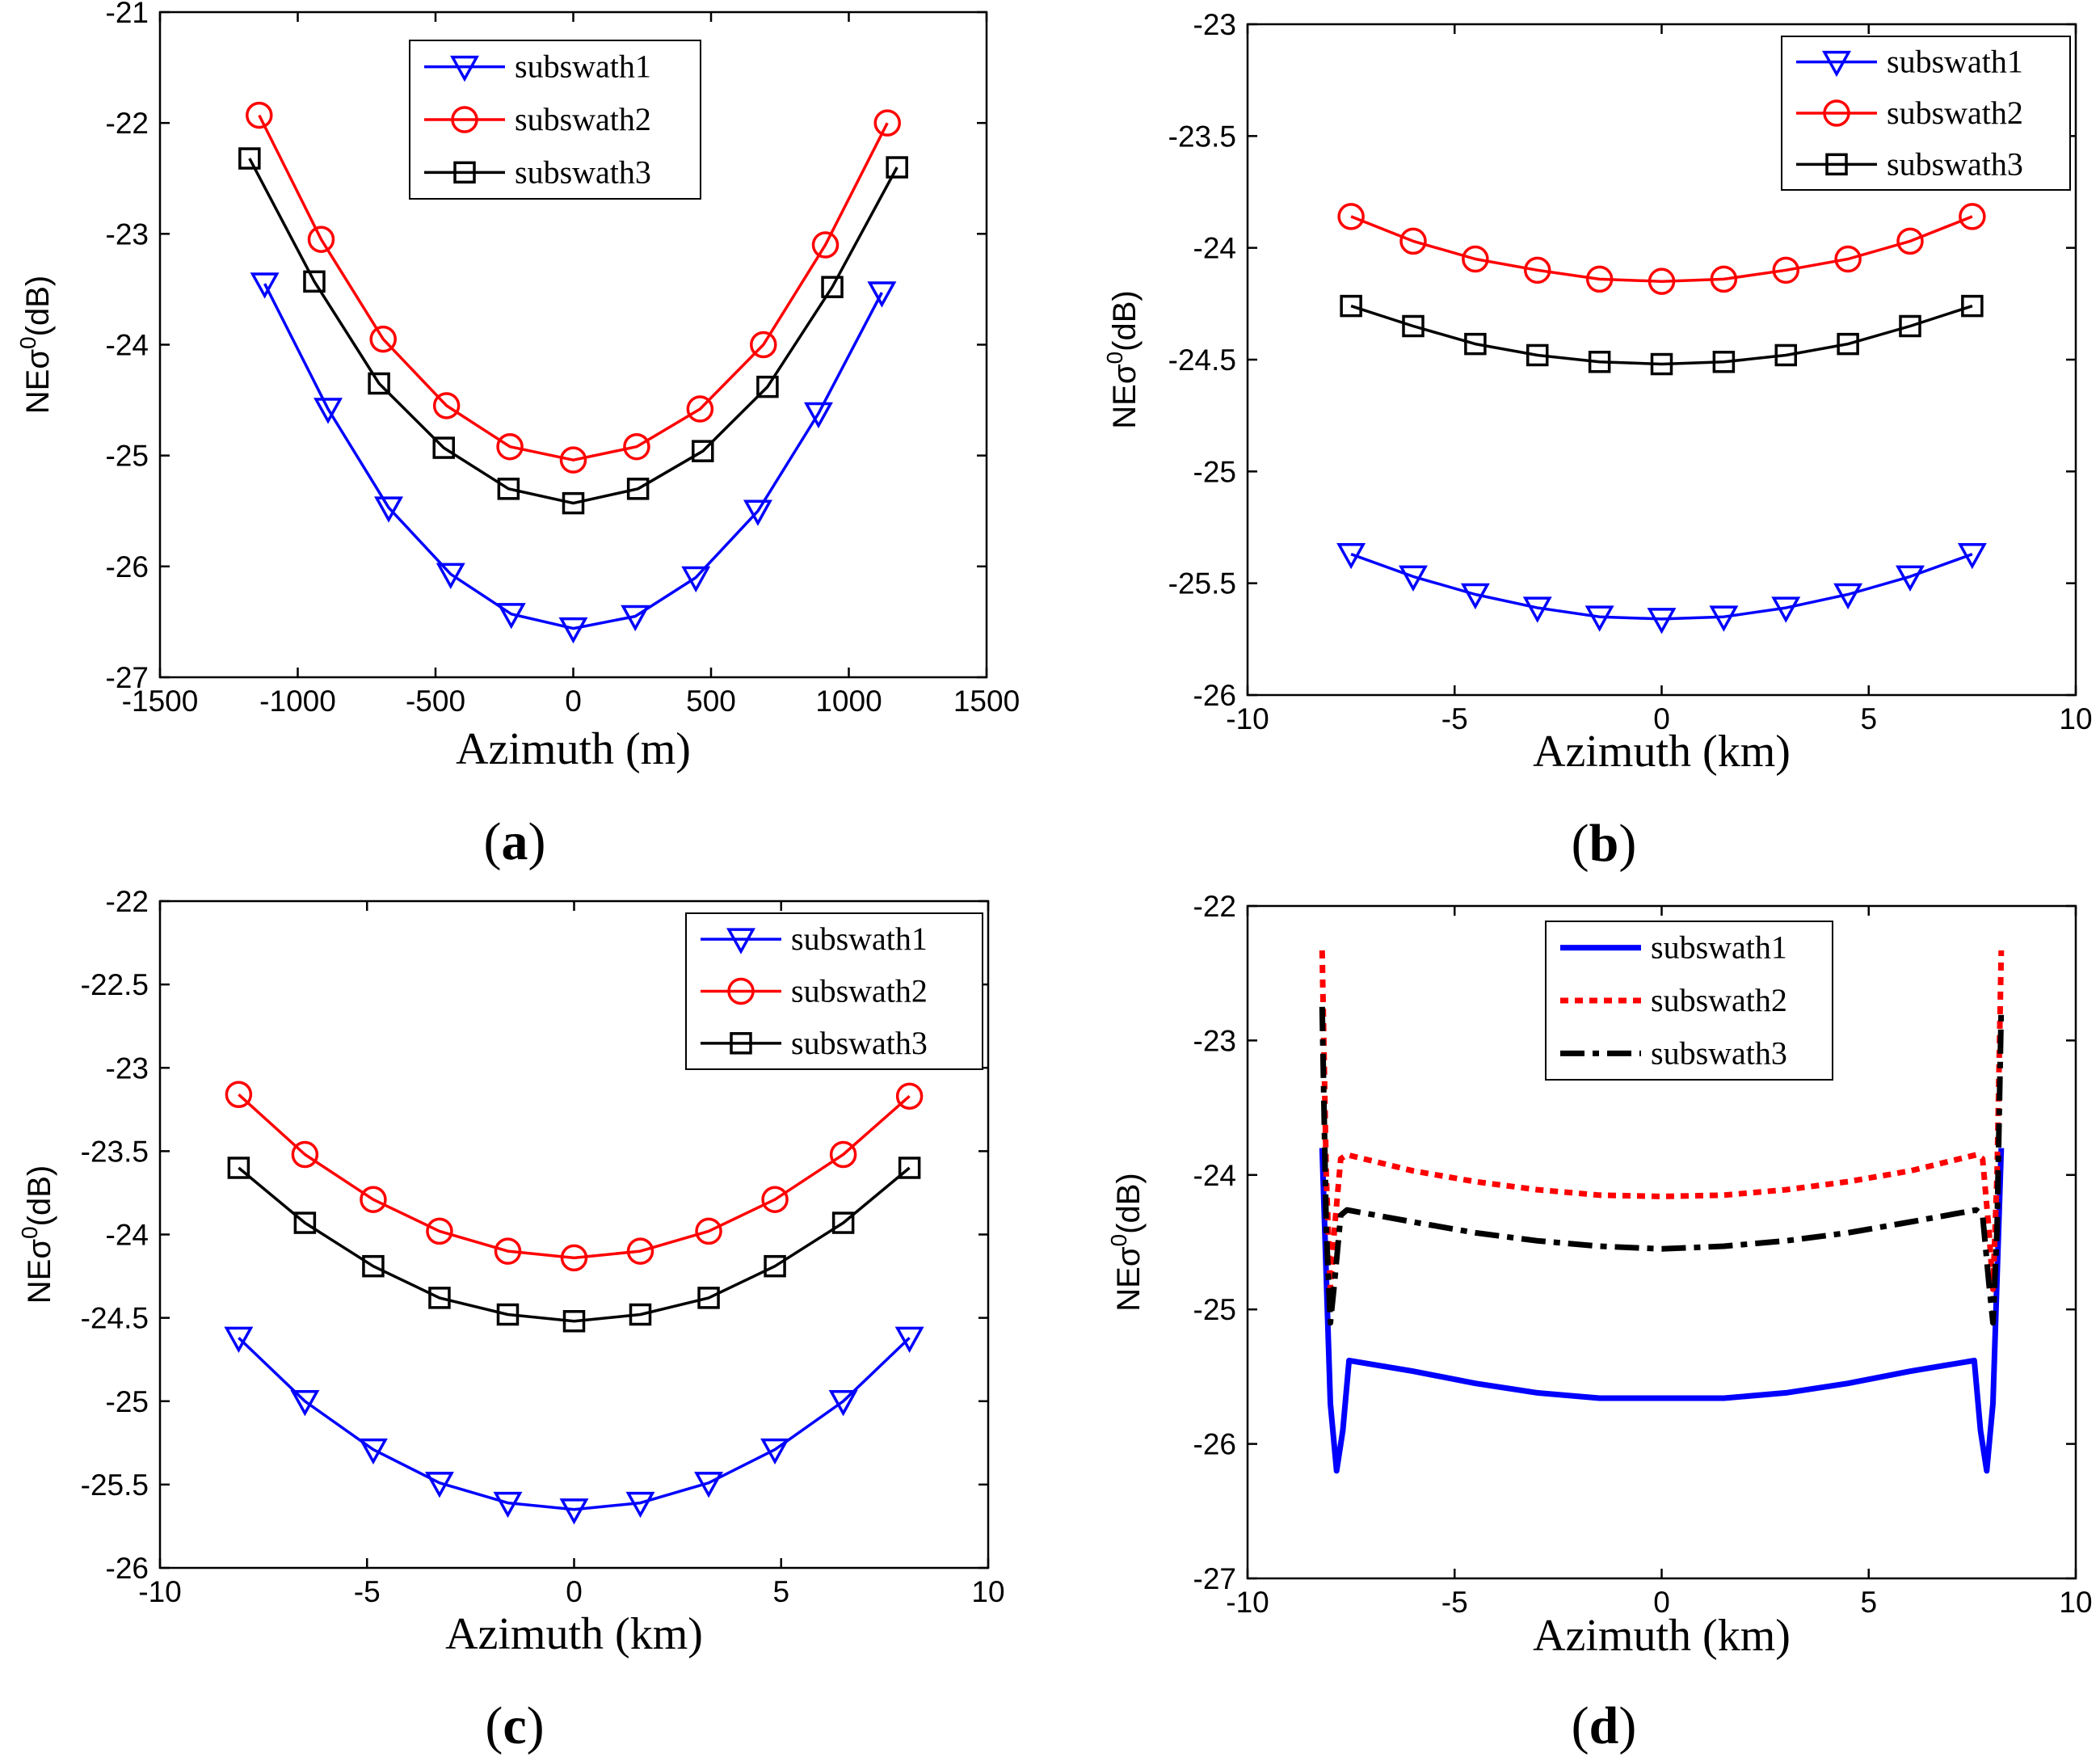  I want to click on y-tick-label: -25.5, so click(115, 1485).